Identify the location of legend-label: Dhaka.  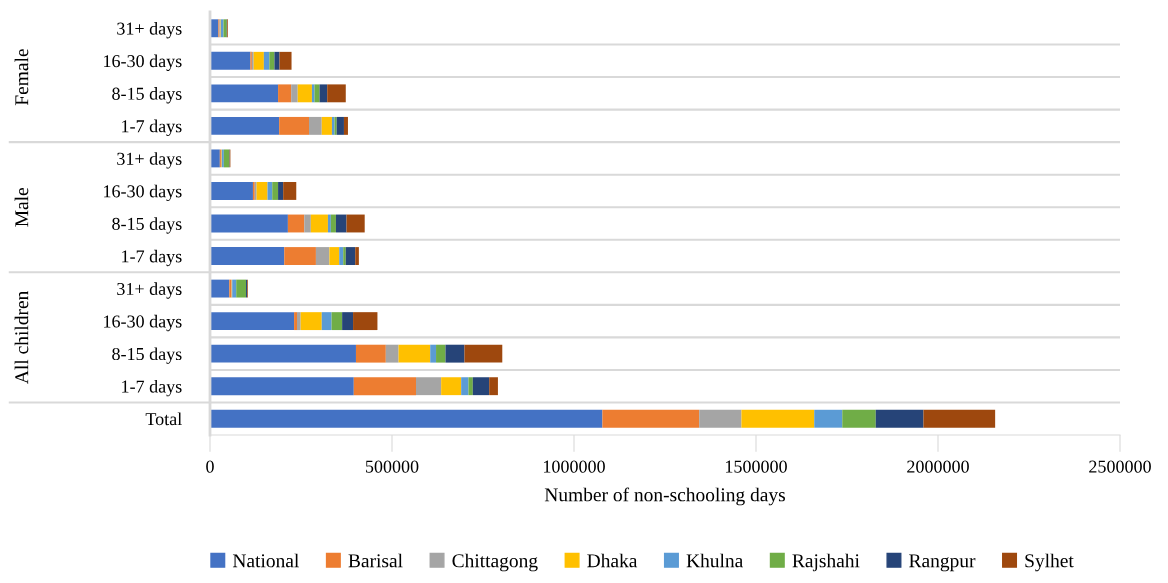
(612, 560).